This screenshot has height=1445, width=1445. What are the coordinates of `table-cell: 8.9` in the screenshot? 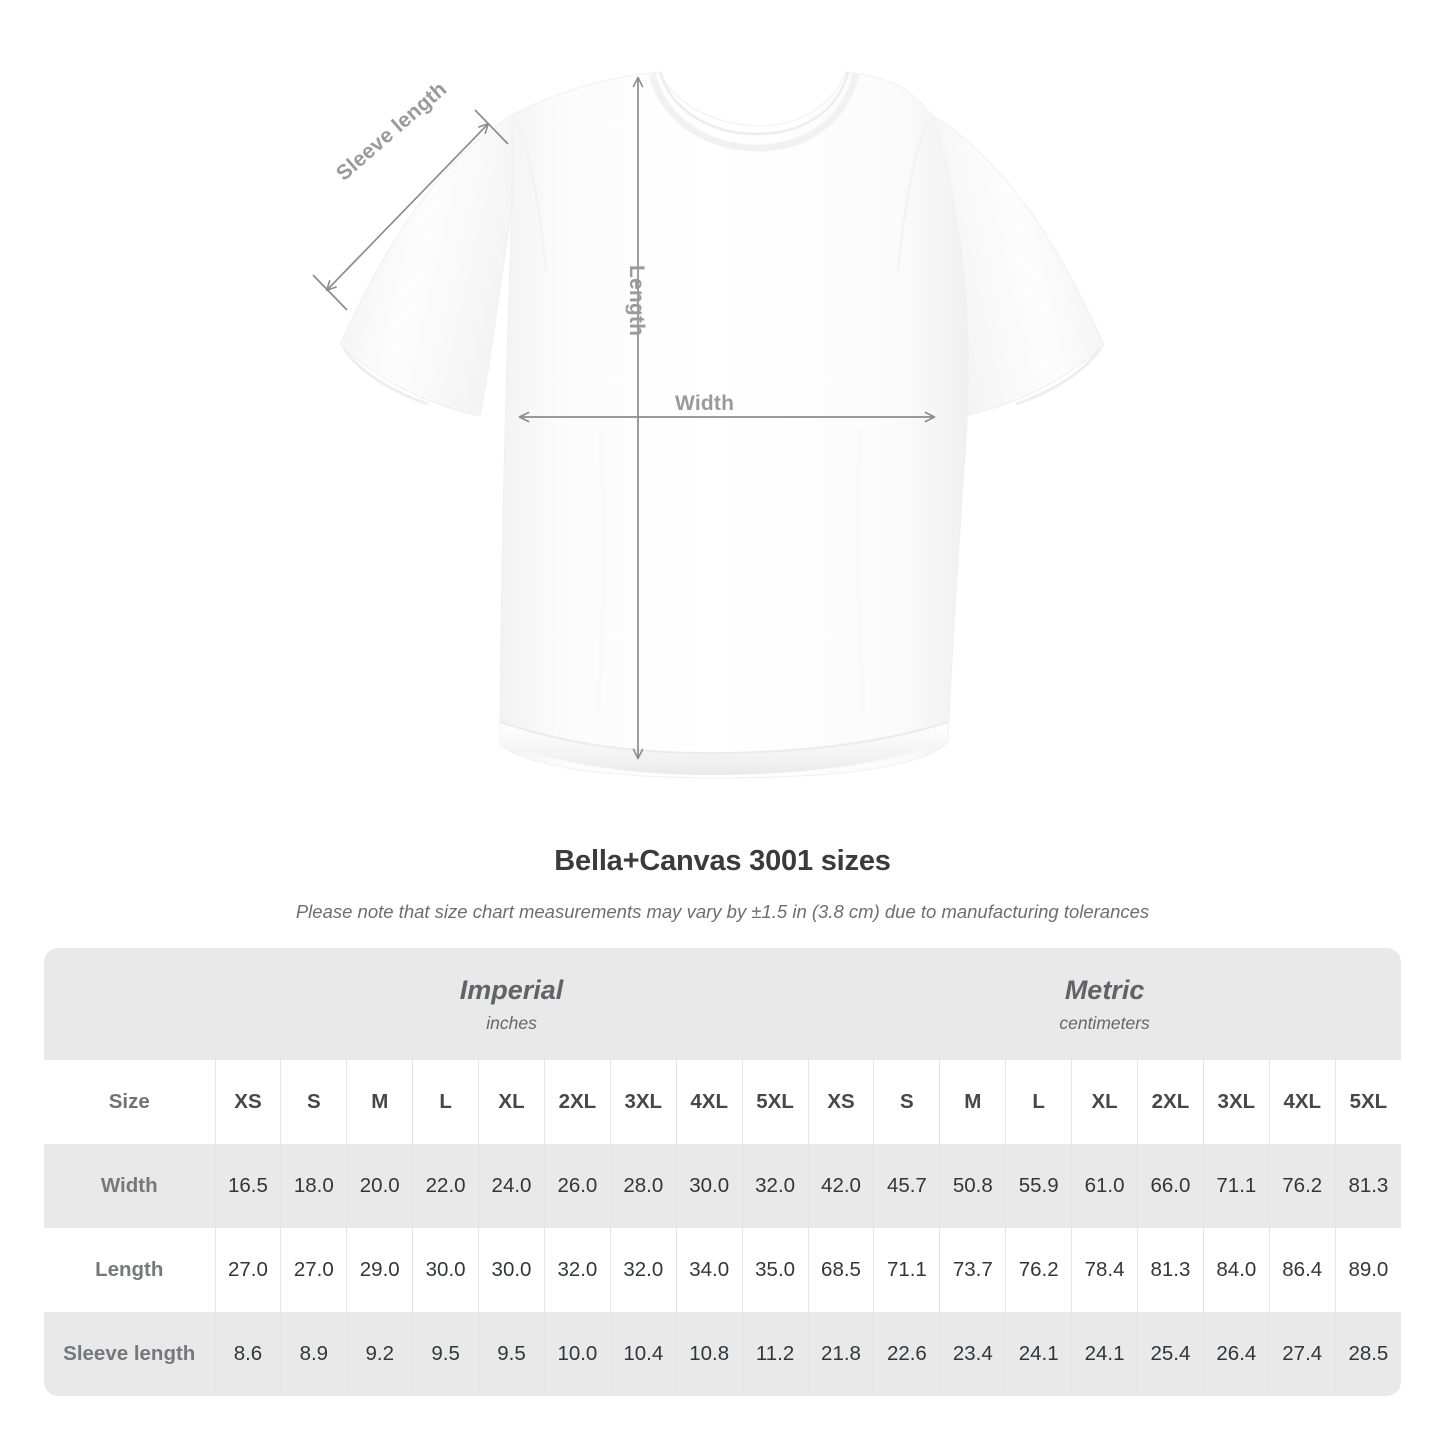 It's located at (313, 1354).